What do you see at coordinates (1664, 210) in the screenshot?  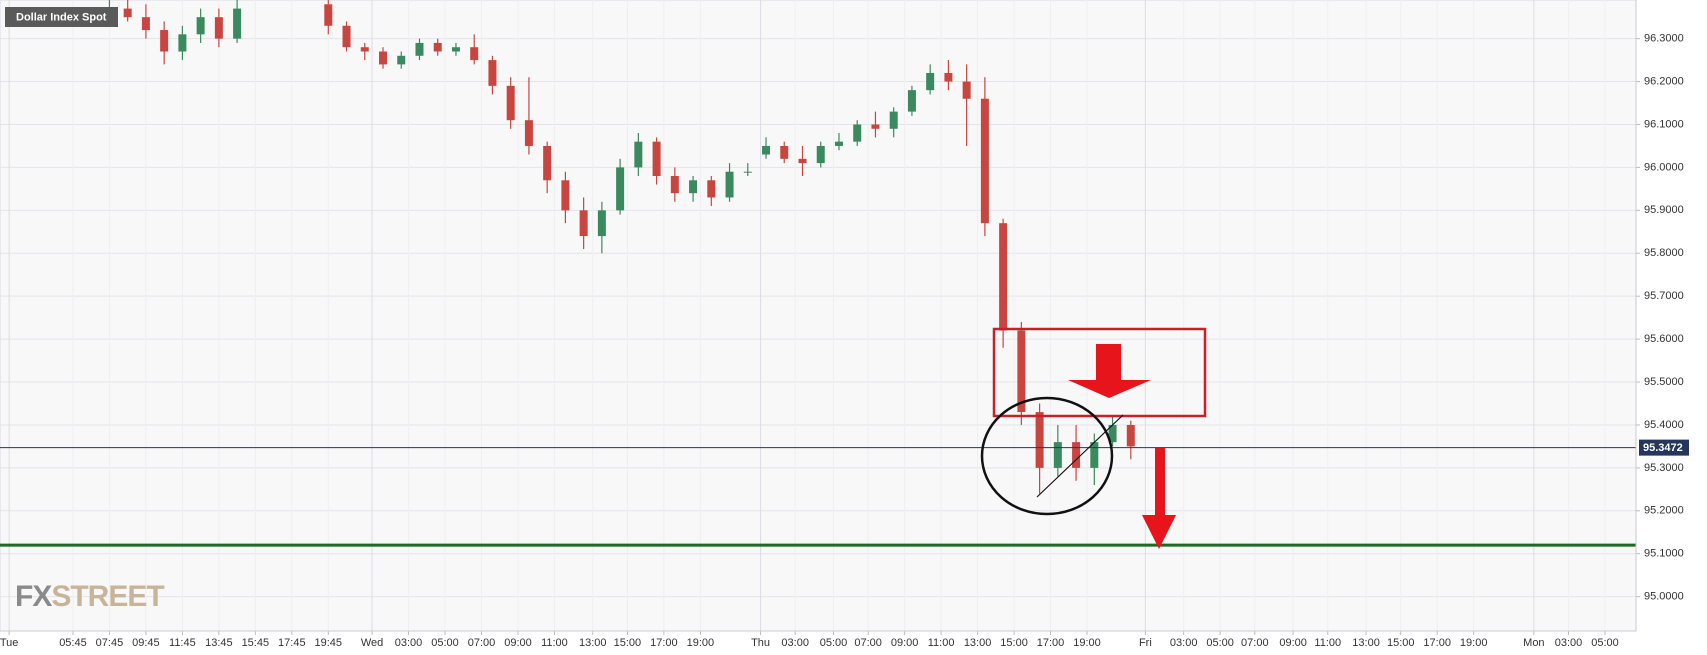 I see `y-tick-label: 95.9000` at bounding box center [1664, 210].